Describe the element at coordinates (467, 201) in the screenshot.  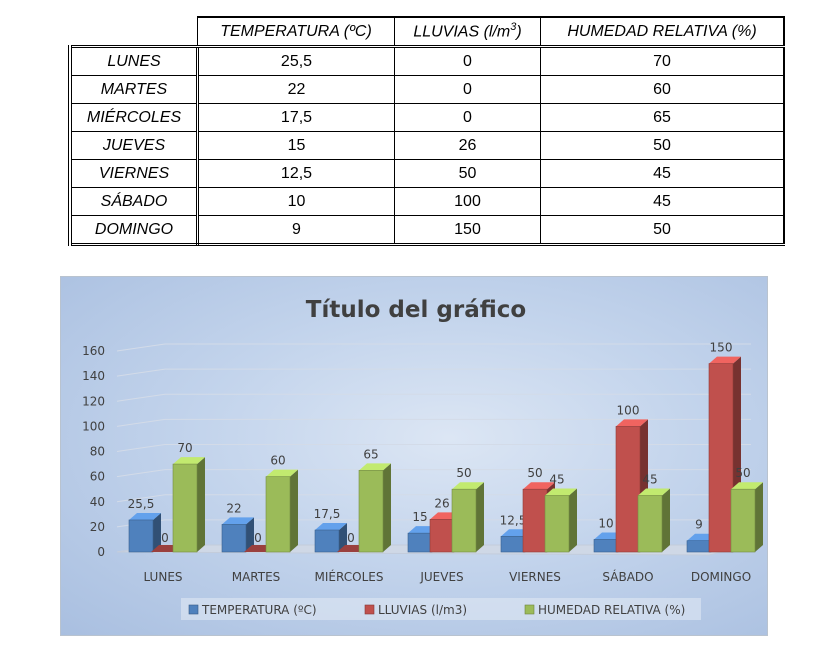
I see `row-rain: 100` at that location.